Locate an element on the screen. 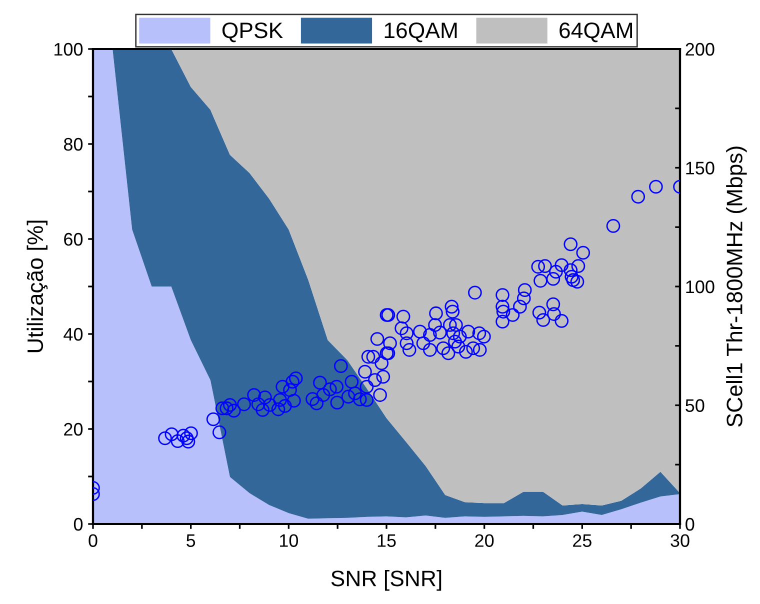 This screenshot has width=760, height=604. x-tick-label: 20 is located at coordinates (484, 540).